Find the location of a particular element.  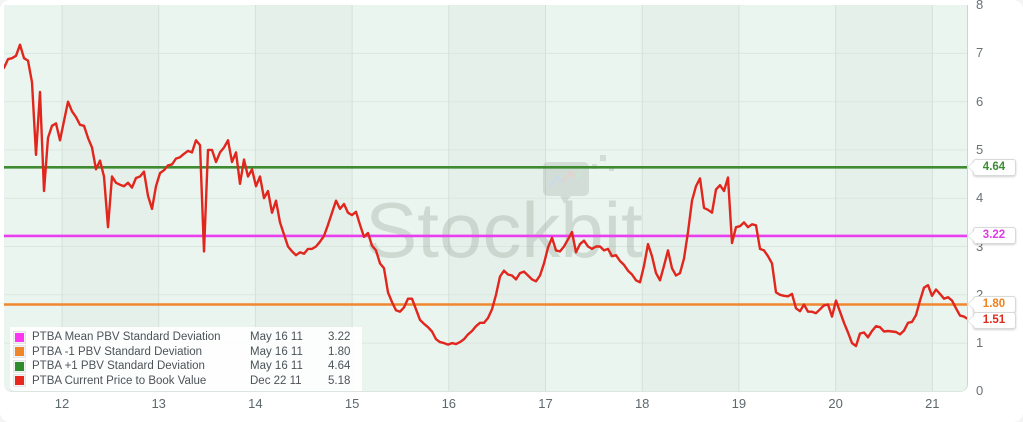

x-tick-label: 12 is located at coordinates (62, 403).